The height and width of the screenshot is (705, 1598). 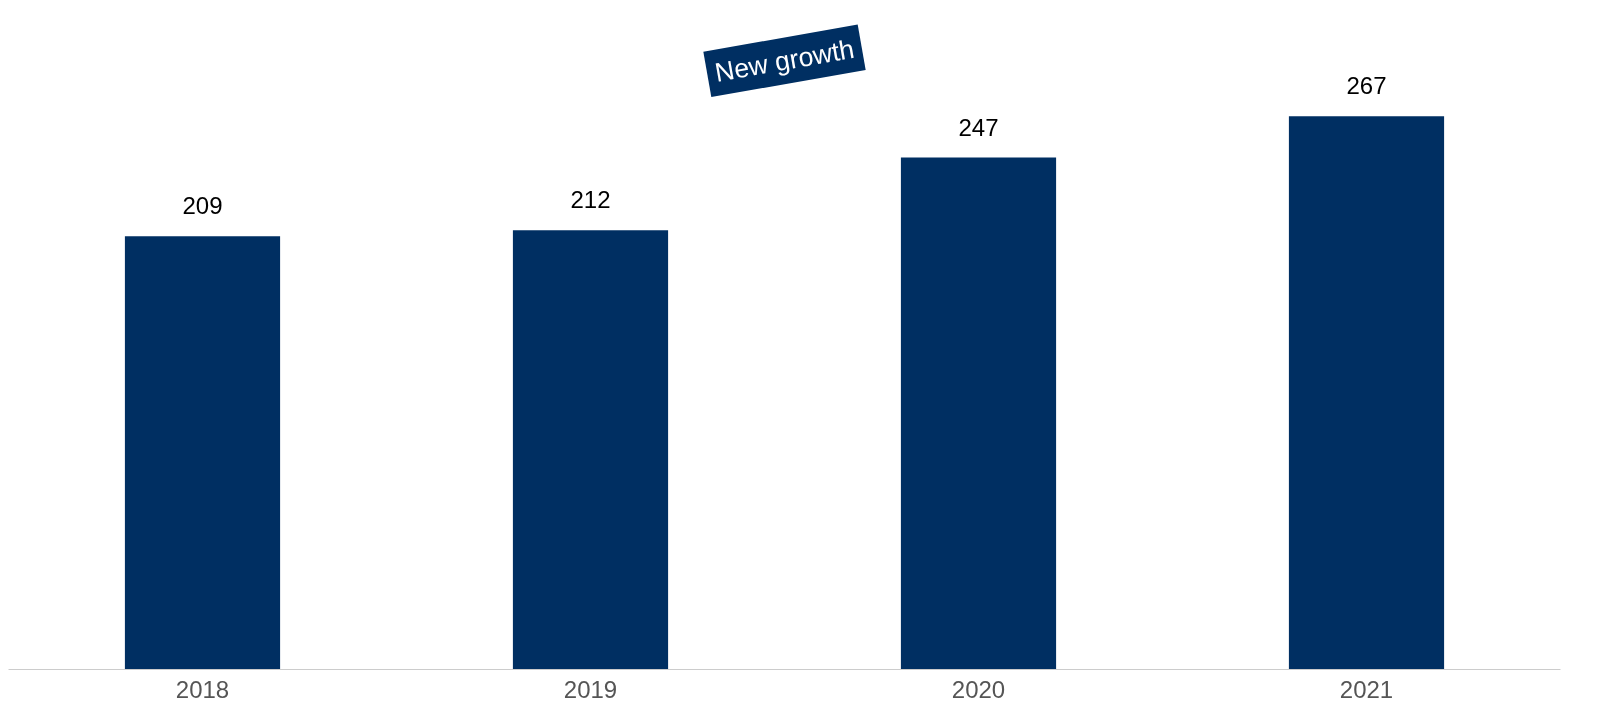 I want to click on x-tick-label: 2018, so click(x=202, y=689).